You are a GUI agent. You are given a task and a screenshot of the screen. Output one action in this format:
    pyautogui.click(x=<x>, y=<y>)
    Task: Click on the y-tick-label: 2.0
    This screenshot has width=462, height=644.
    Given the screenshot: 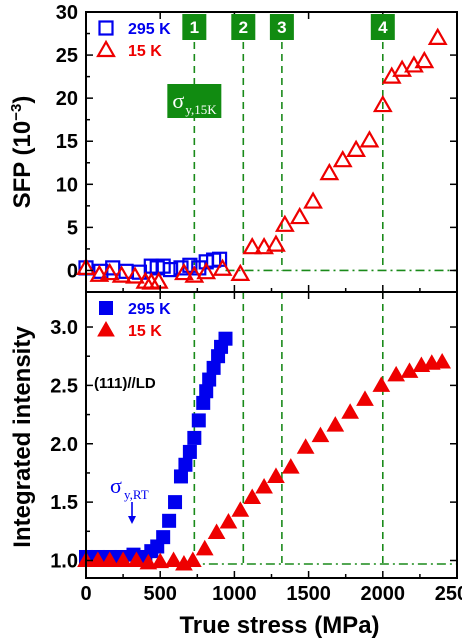 What is the action you would take?
    pyautogui.click(x=64, y=445)
    